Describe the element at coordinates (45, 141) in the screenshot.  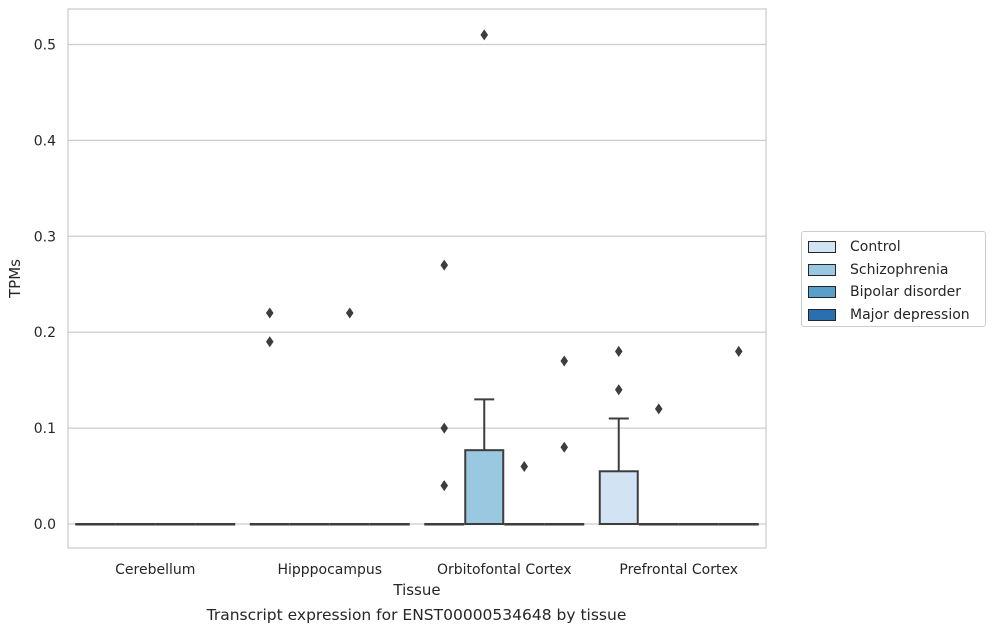
I see `y-tick-label: 0.4` at that location.